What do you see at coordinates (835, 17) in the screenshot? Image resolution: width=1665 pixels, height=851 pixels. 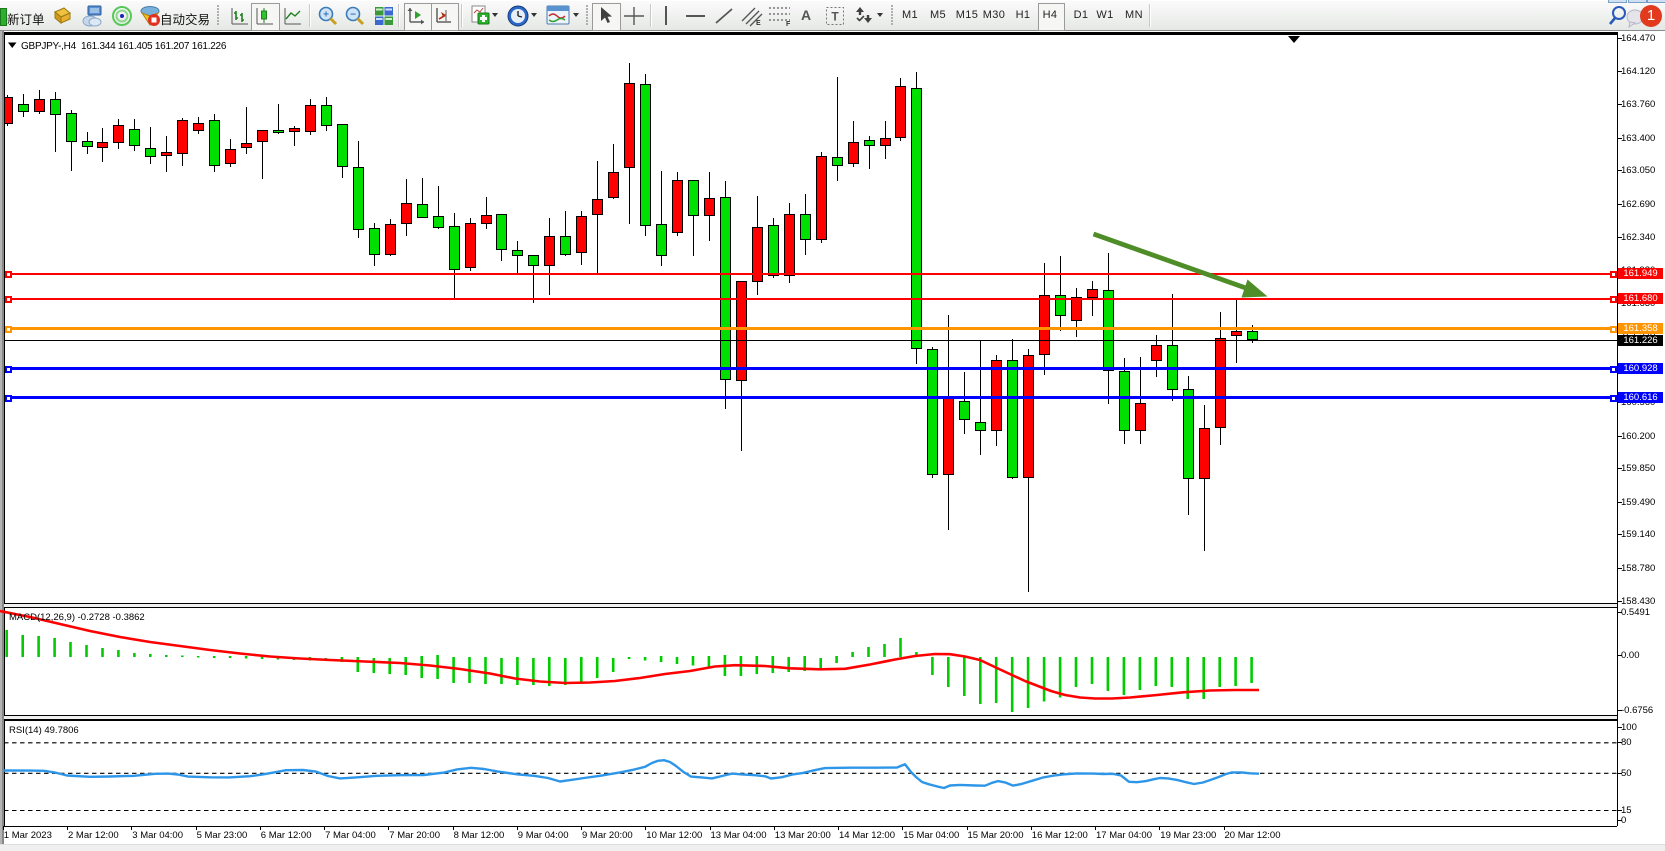 I see `svg-text: T` at bounding box center [835, 17].